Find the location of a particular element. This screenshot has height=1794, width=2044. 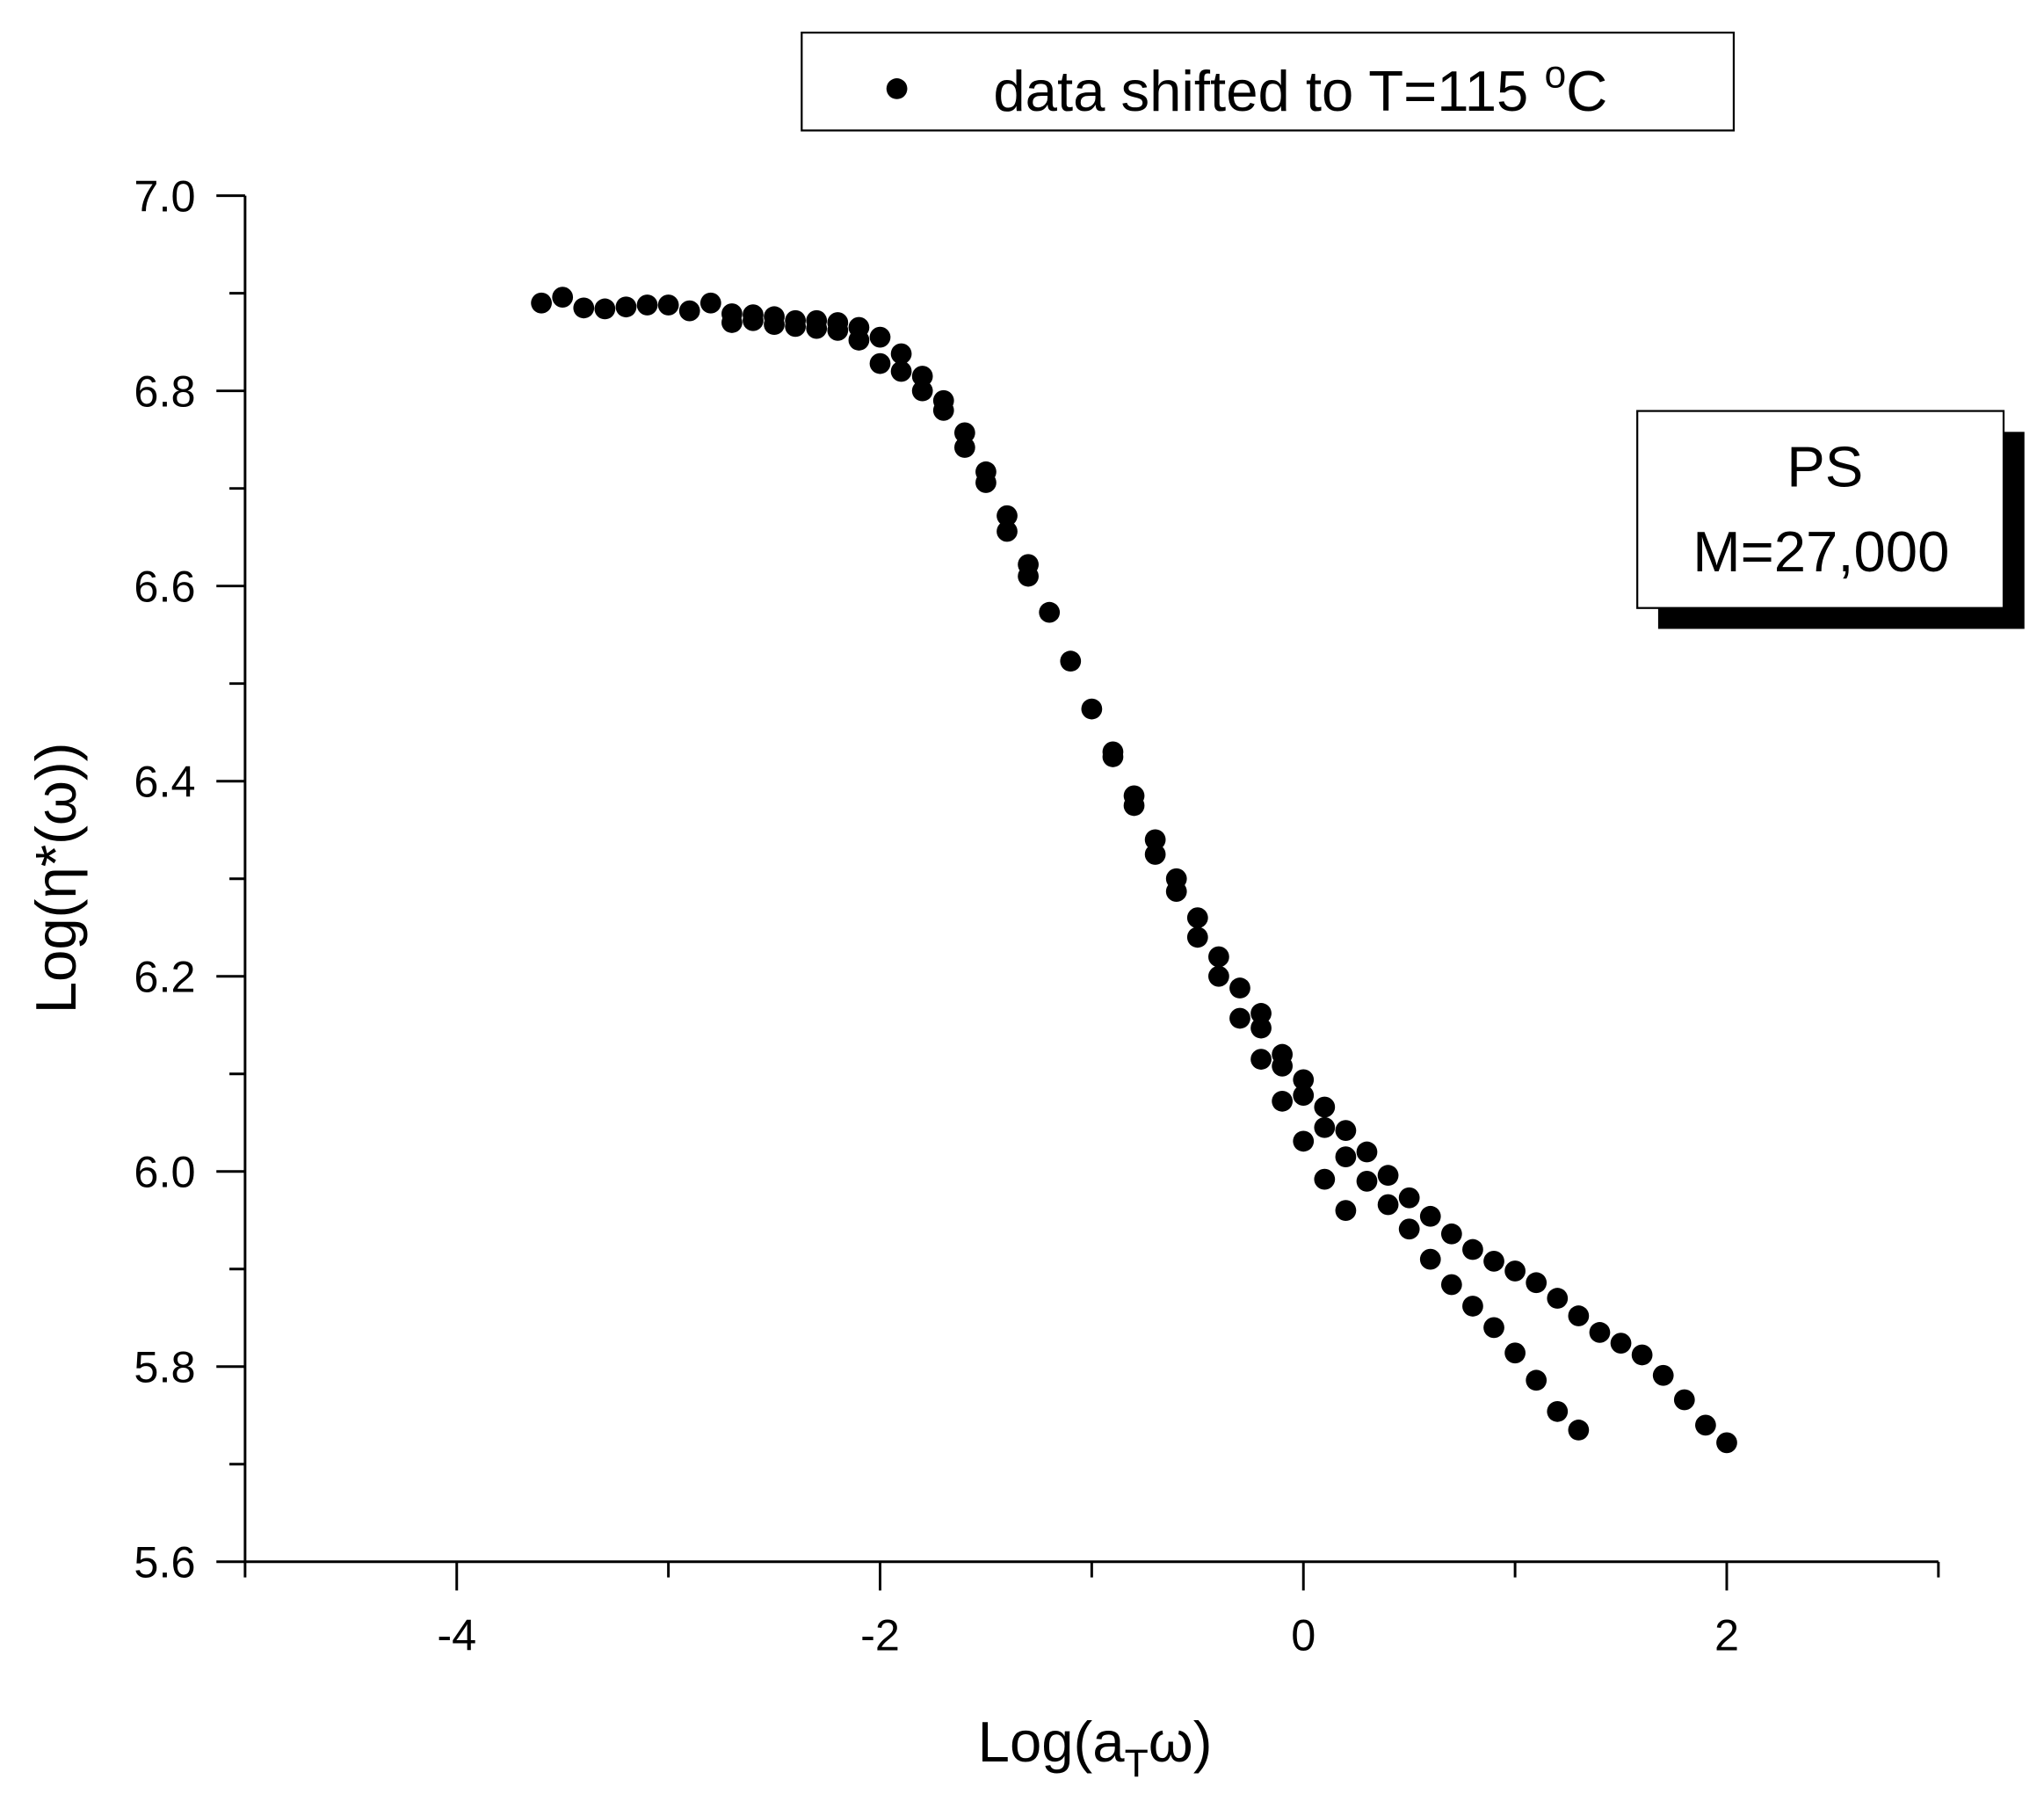

legend-label: data shifted to T=115 oC is located at coordinates (1300, 88).